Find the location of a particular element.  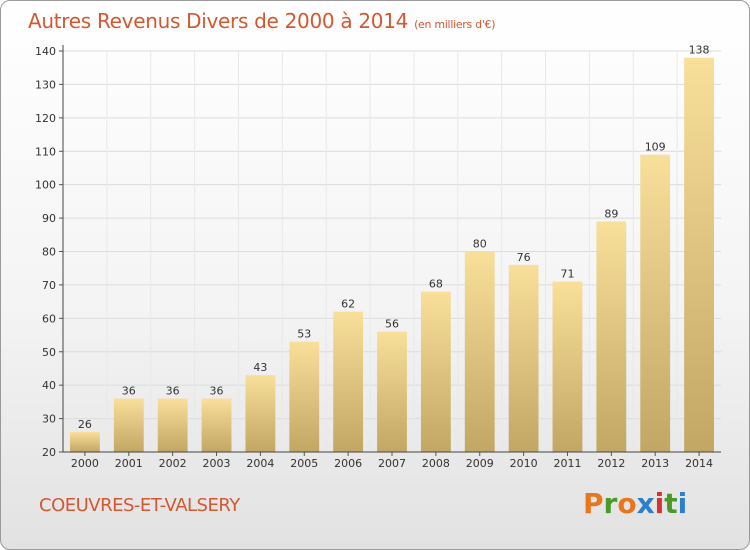

x-tick-label: 2006 is located at coordinates (348, 463).